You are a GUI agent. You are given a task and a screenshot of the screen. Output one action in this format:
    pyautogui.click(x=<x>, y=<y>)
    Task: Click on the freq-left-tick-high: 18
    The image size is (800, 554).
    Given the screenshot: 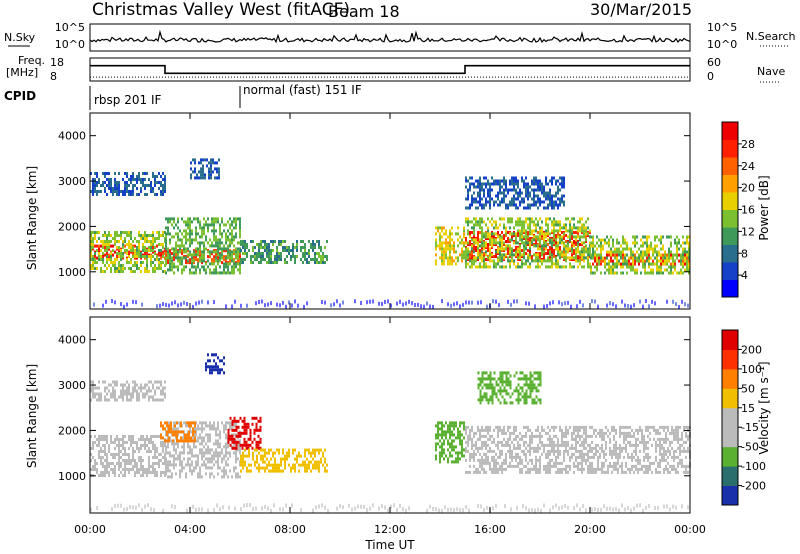 What is the action you would take?
    pyautogui.click(x=57, y=62)
    